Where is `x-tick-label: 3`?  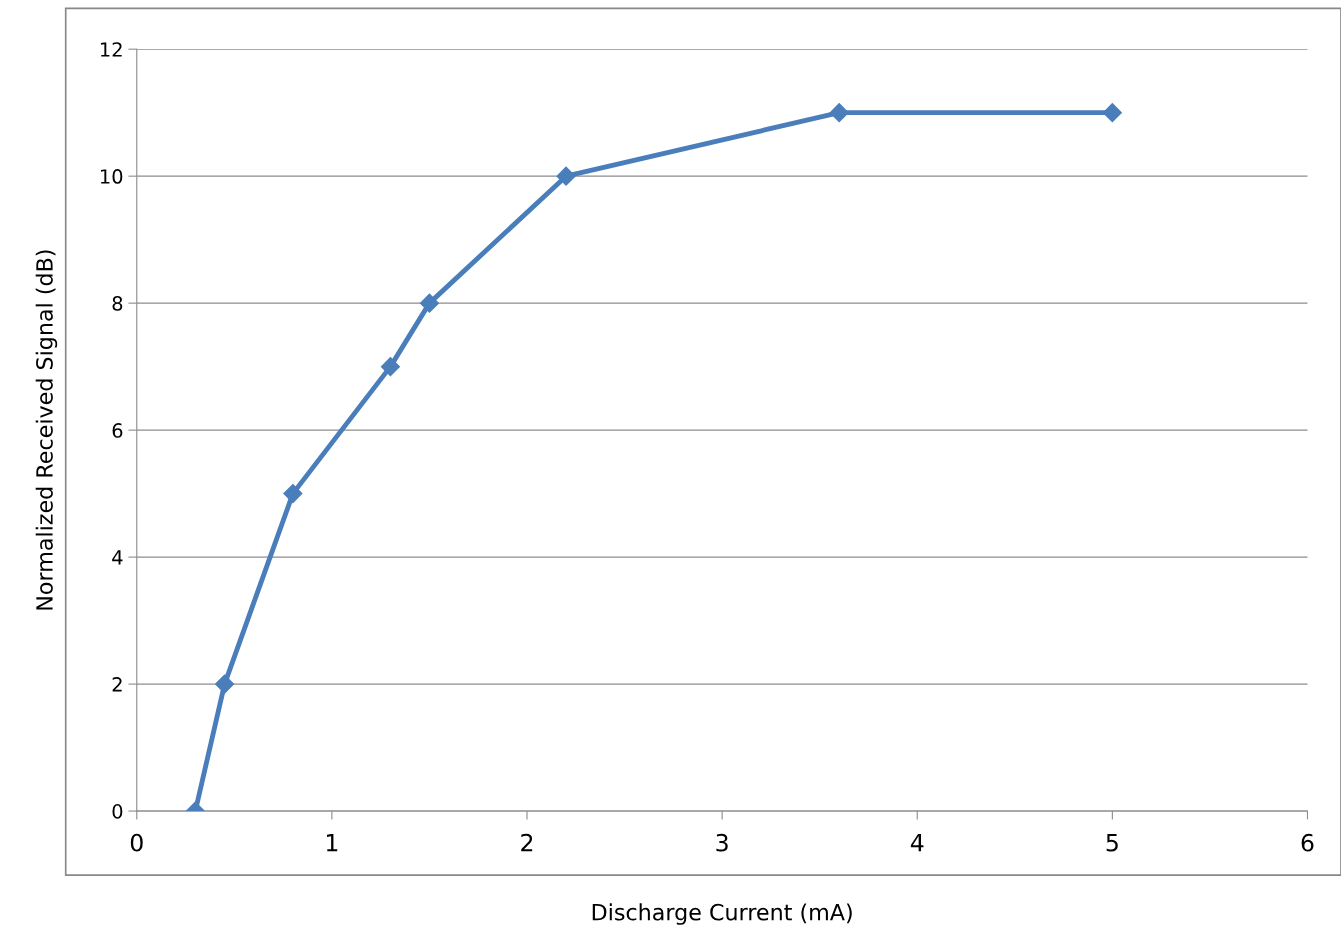 x-tick-label: 3 is located at coordinates (722, 842).